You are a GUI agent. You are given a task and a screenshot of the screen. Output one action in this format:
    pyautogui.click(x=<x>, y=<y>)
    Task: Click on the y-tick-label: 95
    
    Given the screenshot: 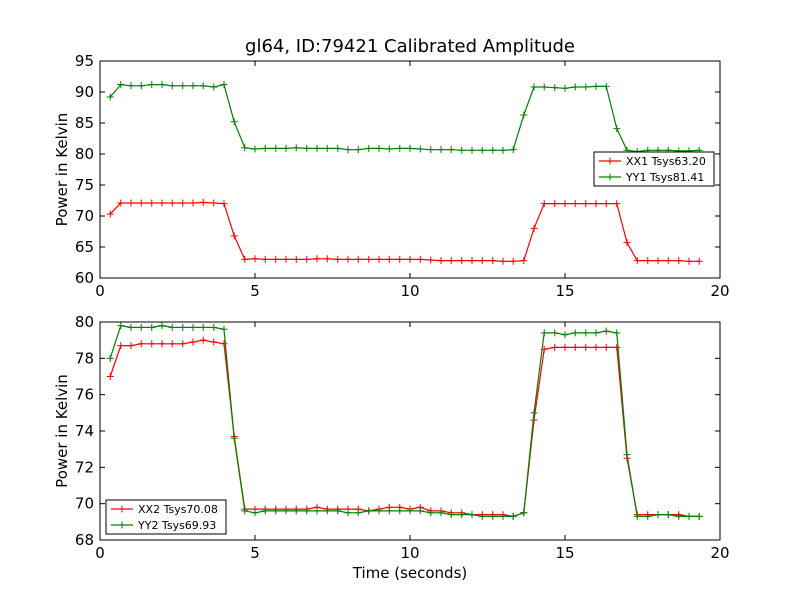 What is the action you would take?
    pyautogui.click(x=84, y=61)
    